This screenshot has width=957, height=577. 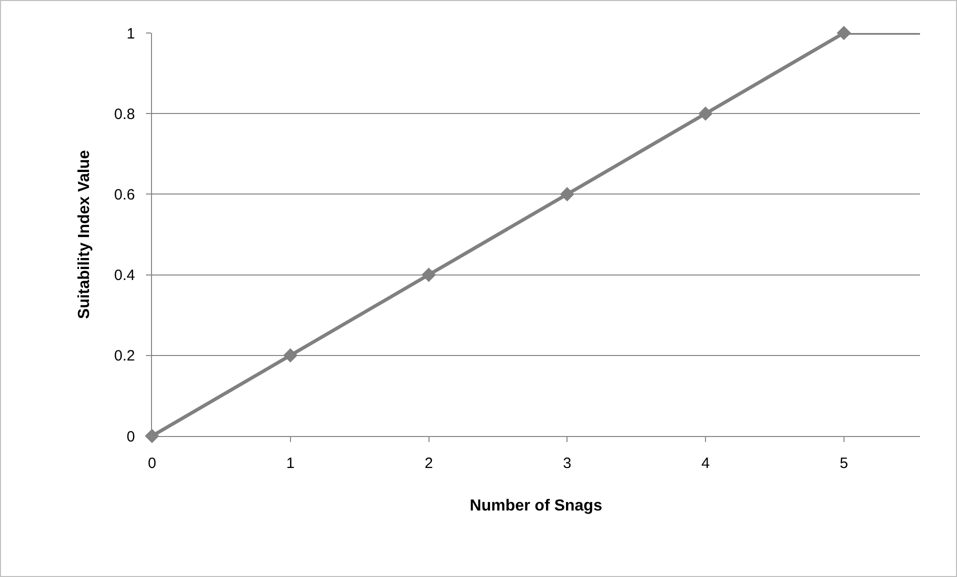 I want to click on y-axis-title: Suitability Index Value, so click(x=85, y=234).